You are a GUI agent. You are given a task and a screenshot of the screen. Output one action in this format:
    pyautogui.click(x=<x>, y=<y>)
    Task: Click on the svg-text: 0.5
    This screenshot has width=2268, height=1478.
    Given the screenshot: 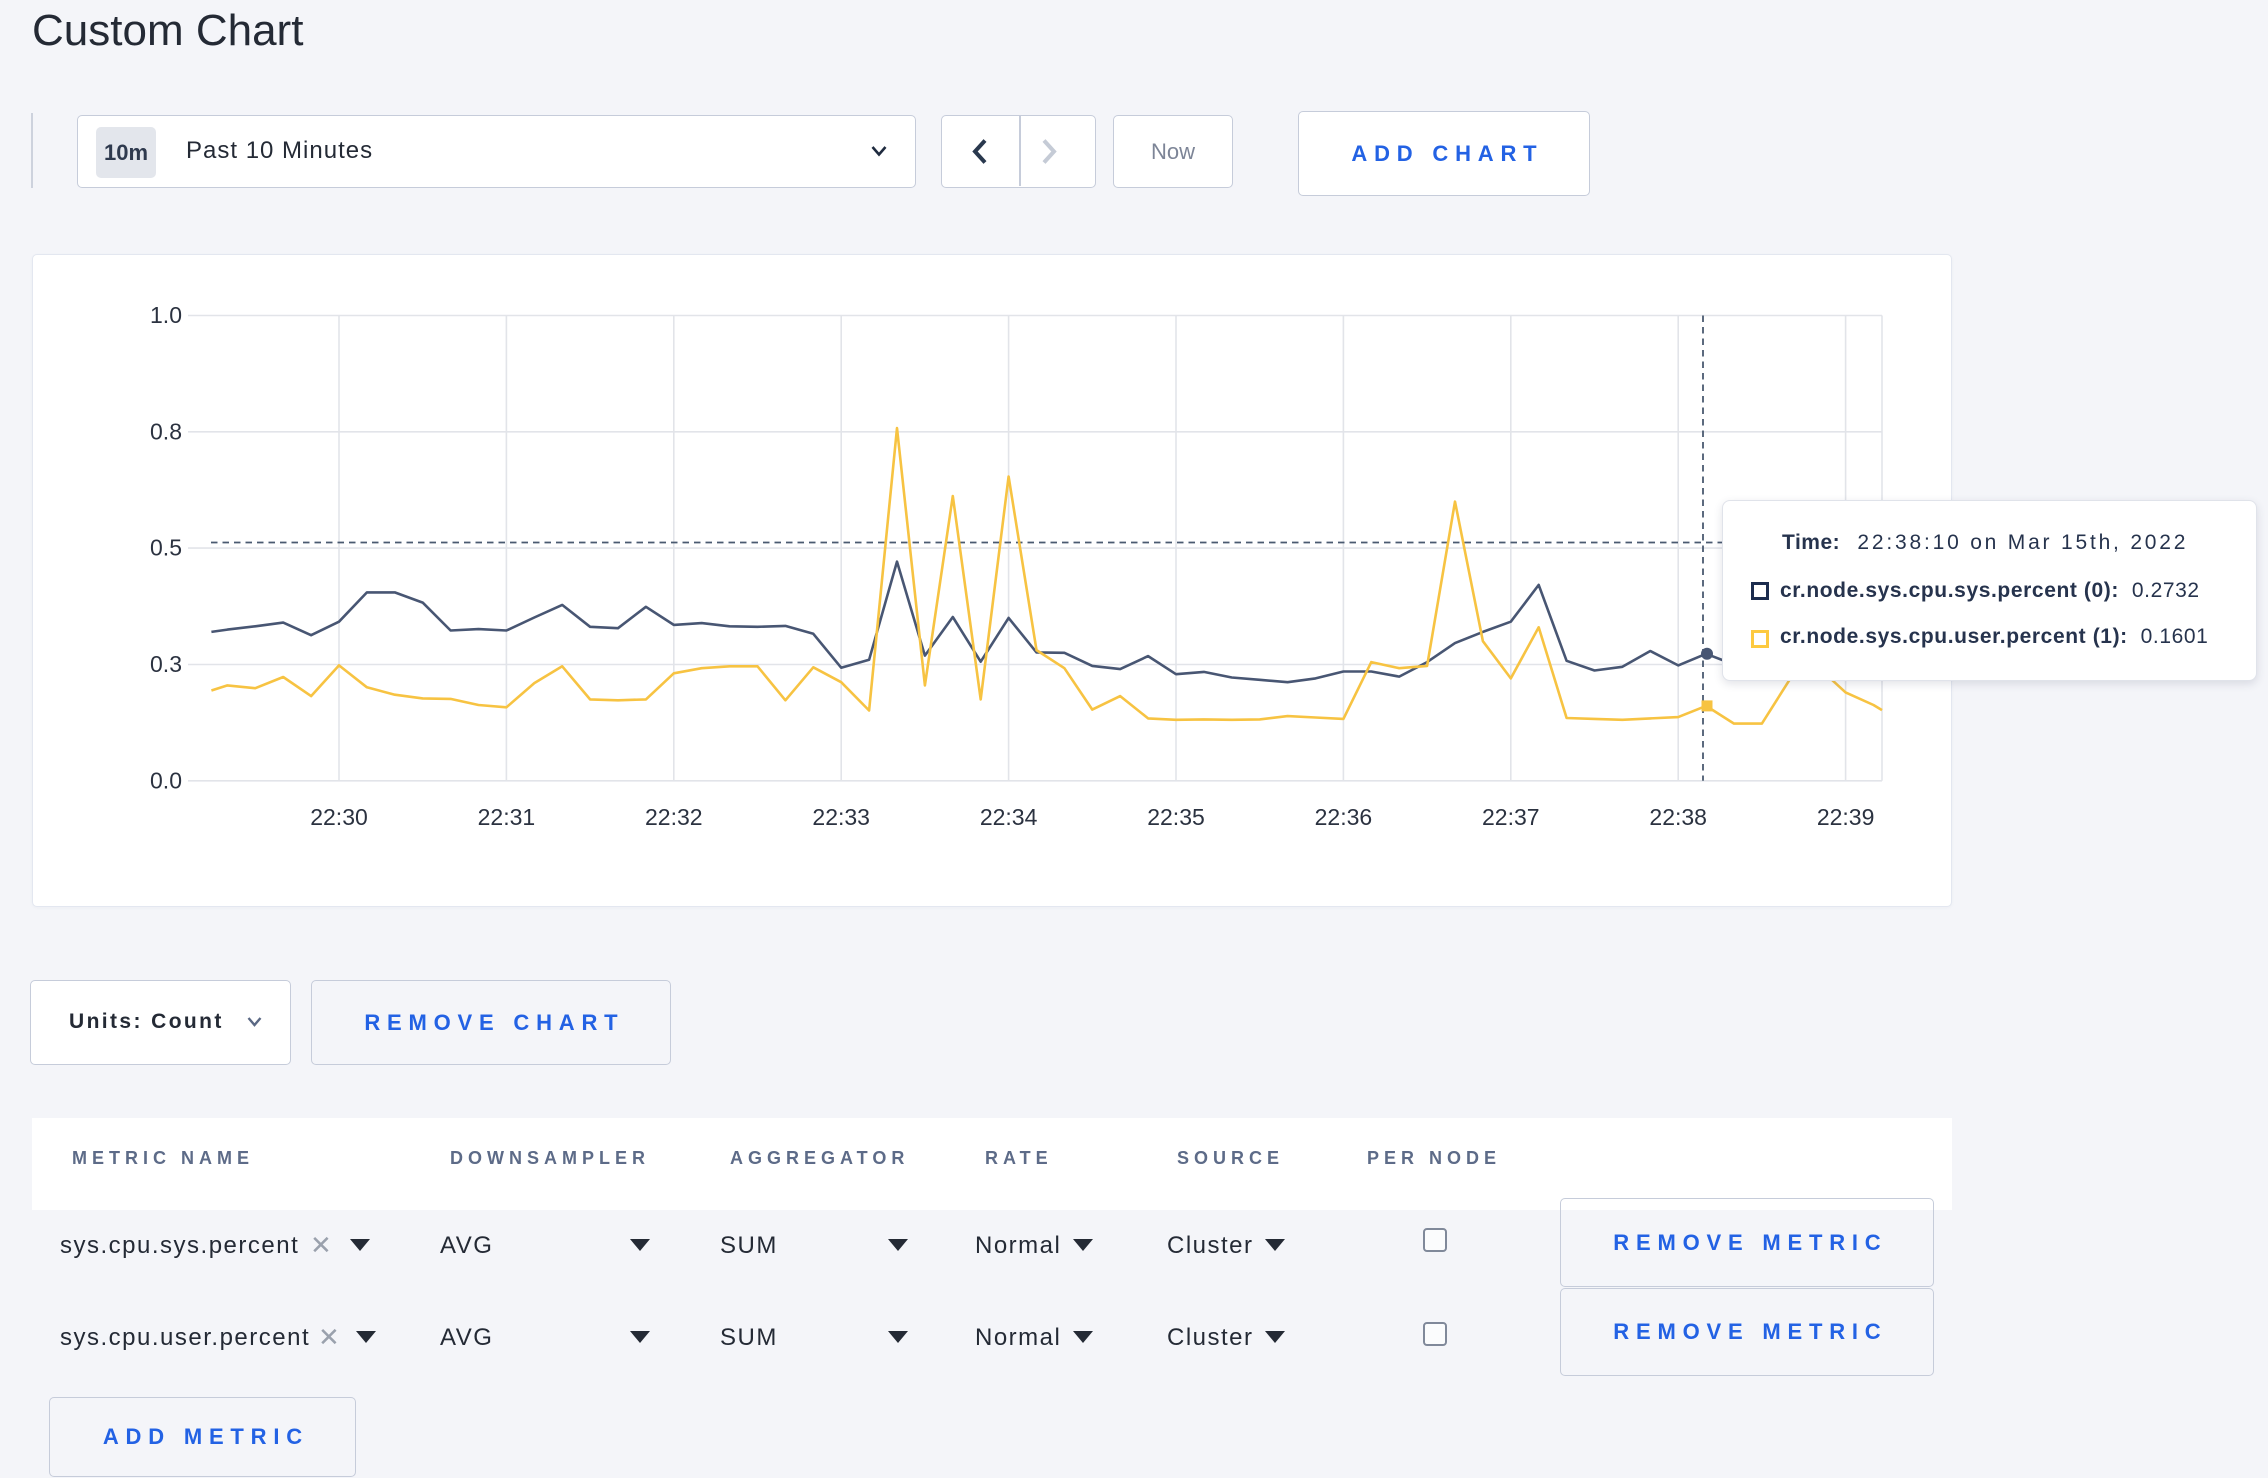 What is the action you would take?
    pyautogui.click(x=166, y=548)
    